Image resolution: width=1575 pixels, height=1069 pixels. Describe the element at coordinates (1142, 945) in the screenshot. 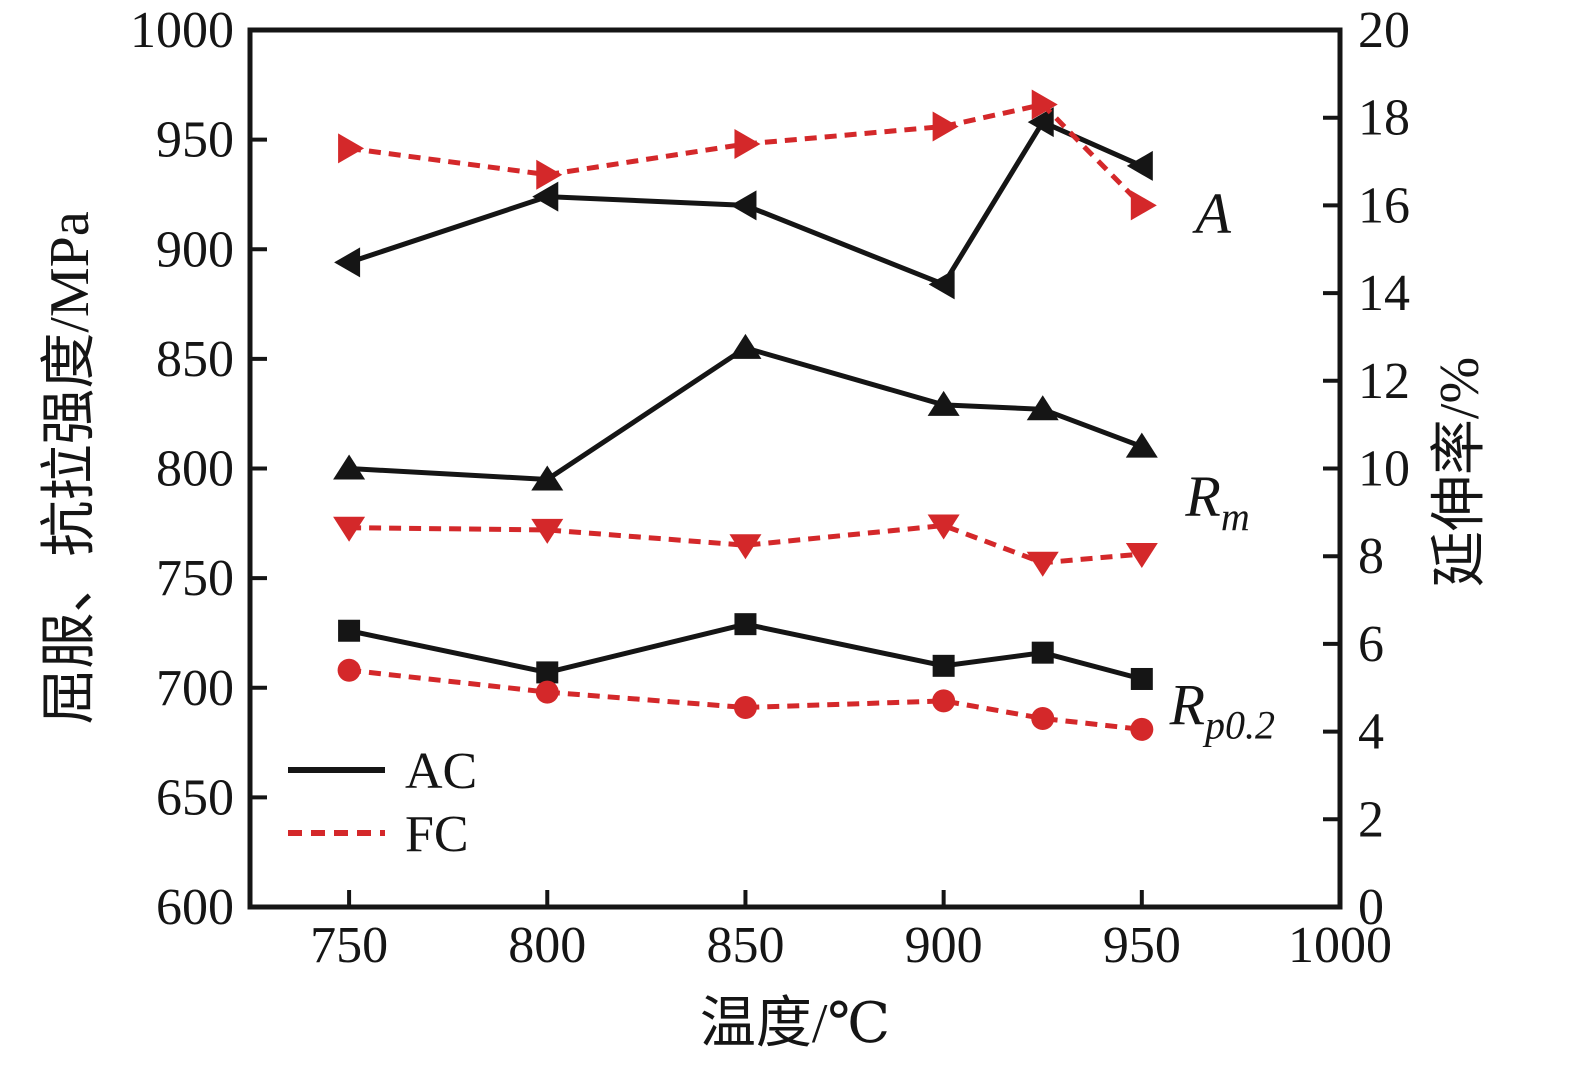

I see `x-axis-tick-label: 950` at that location.